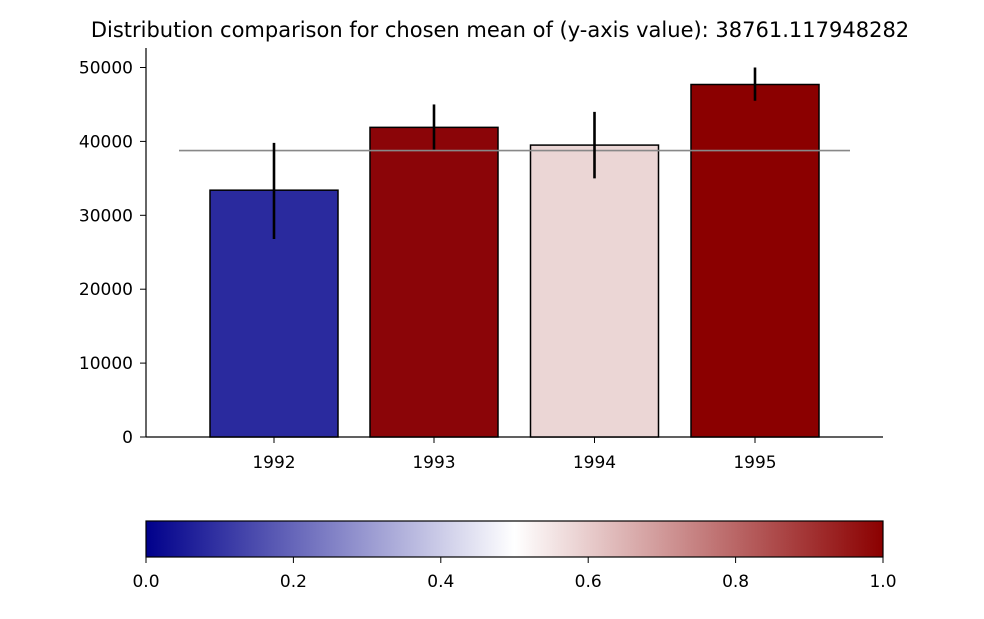 Image resolution: width=984 pixels, height=619 pixels. I want to click on y-tick-label: 30000, so click(106, 216).